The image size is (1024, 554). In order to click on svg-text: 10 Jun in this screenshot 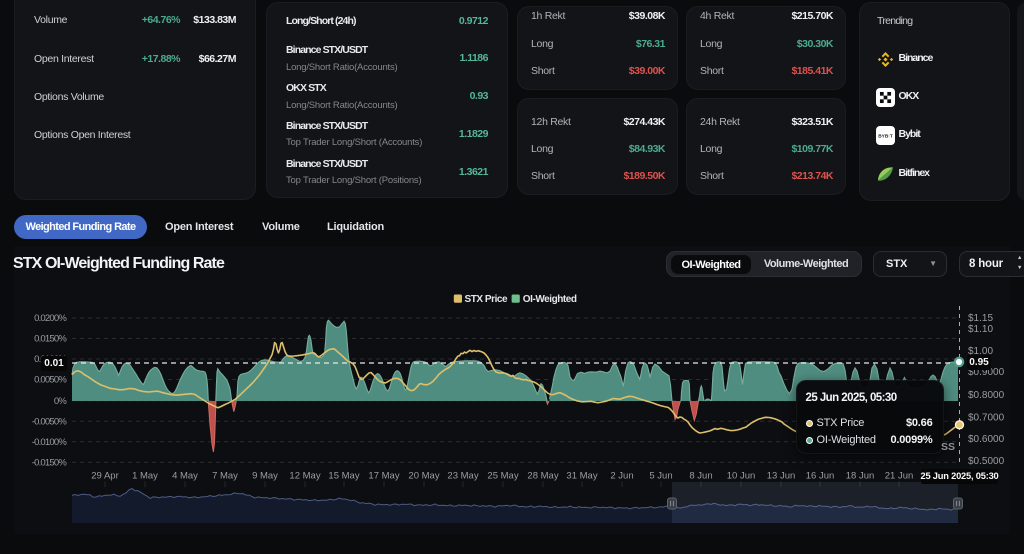, I will do `click(741, 476)`.